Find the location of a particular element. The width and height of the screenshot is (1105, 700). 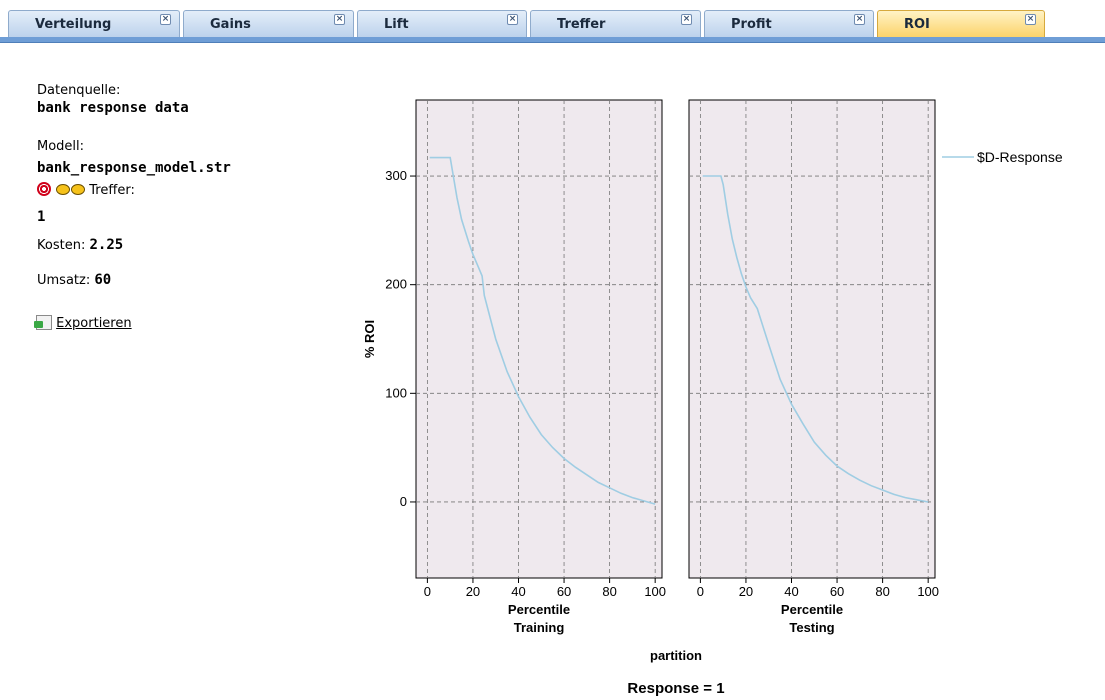

hit-row: Treffer: is located at coordinates (86, 190).